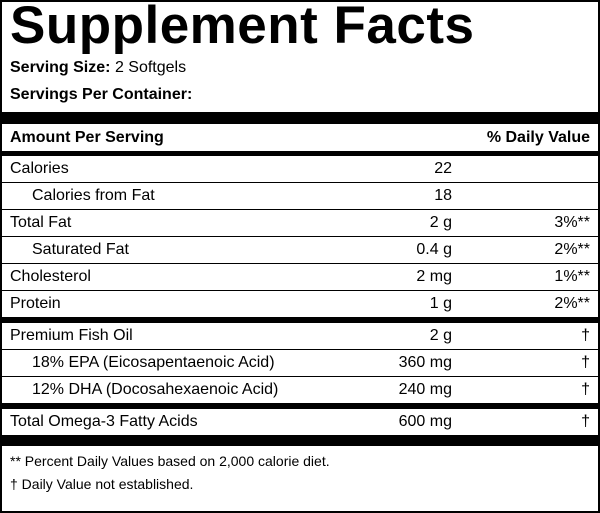 Image resolution: width=600 pixels, height=513 pixels. Describe the element at coordinates (50, 276) in the screenshot. I see `nutrient-name: Cholesterol` at that location.